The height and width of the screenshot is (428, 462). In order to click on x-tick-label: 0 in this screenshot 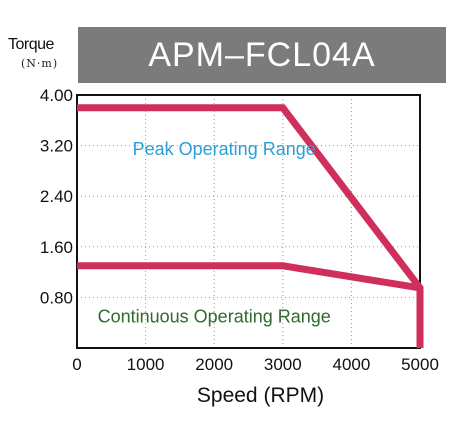, I will do `click(76, 364)`.